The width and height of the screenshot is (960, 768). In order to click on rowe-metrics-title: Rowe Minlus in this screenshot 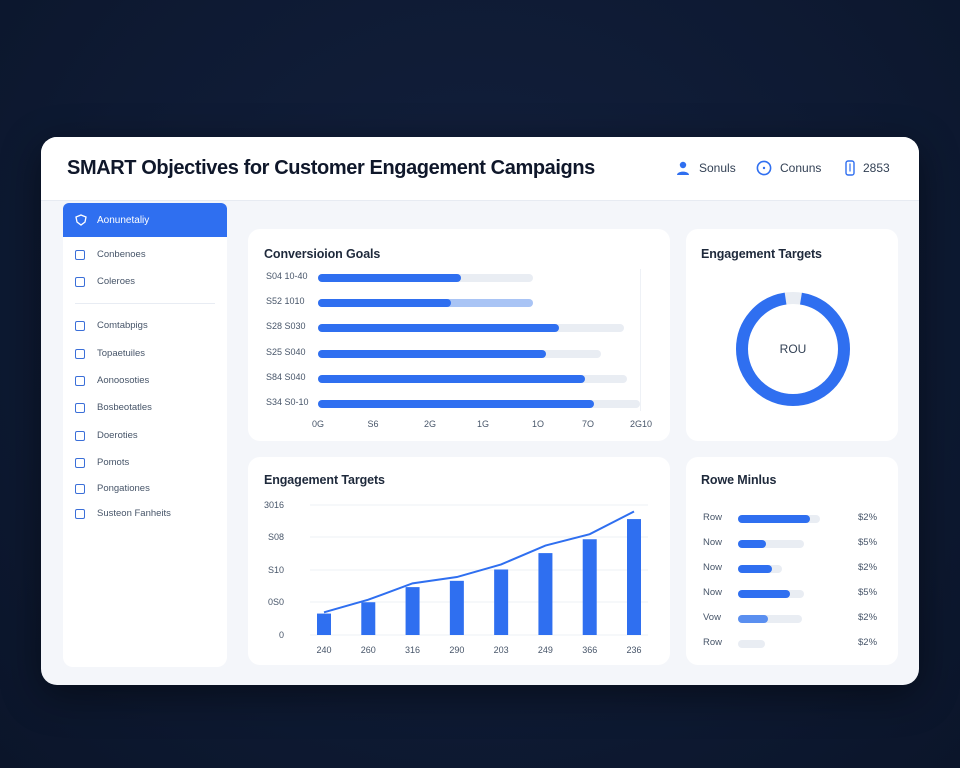, I will do `click(739, 480)`.